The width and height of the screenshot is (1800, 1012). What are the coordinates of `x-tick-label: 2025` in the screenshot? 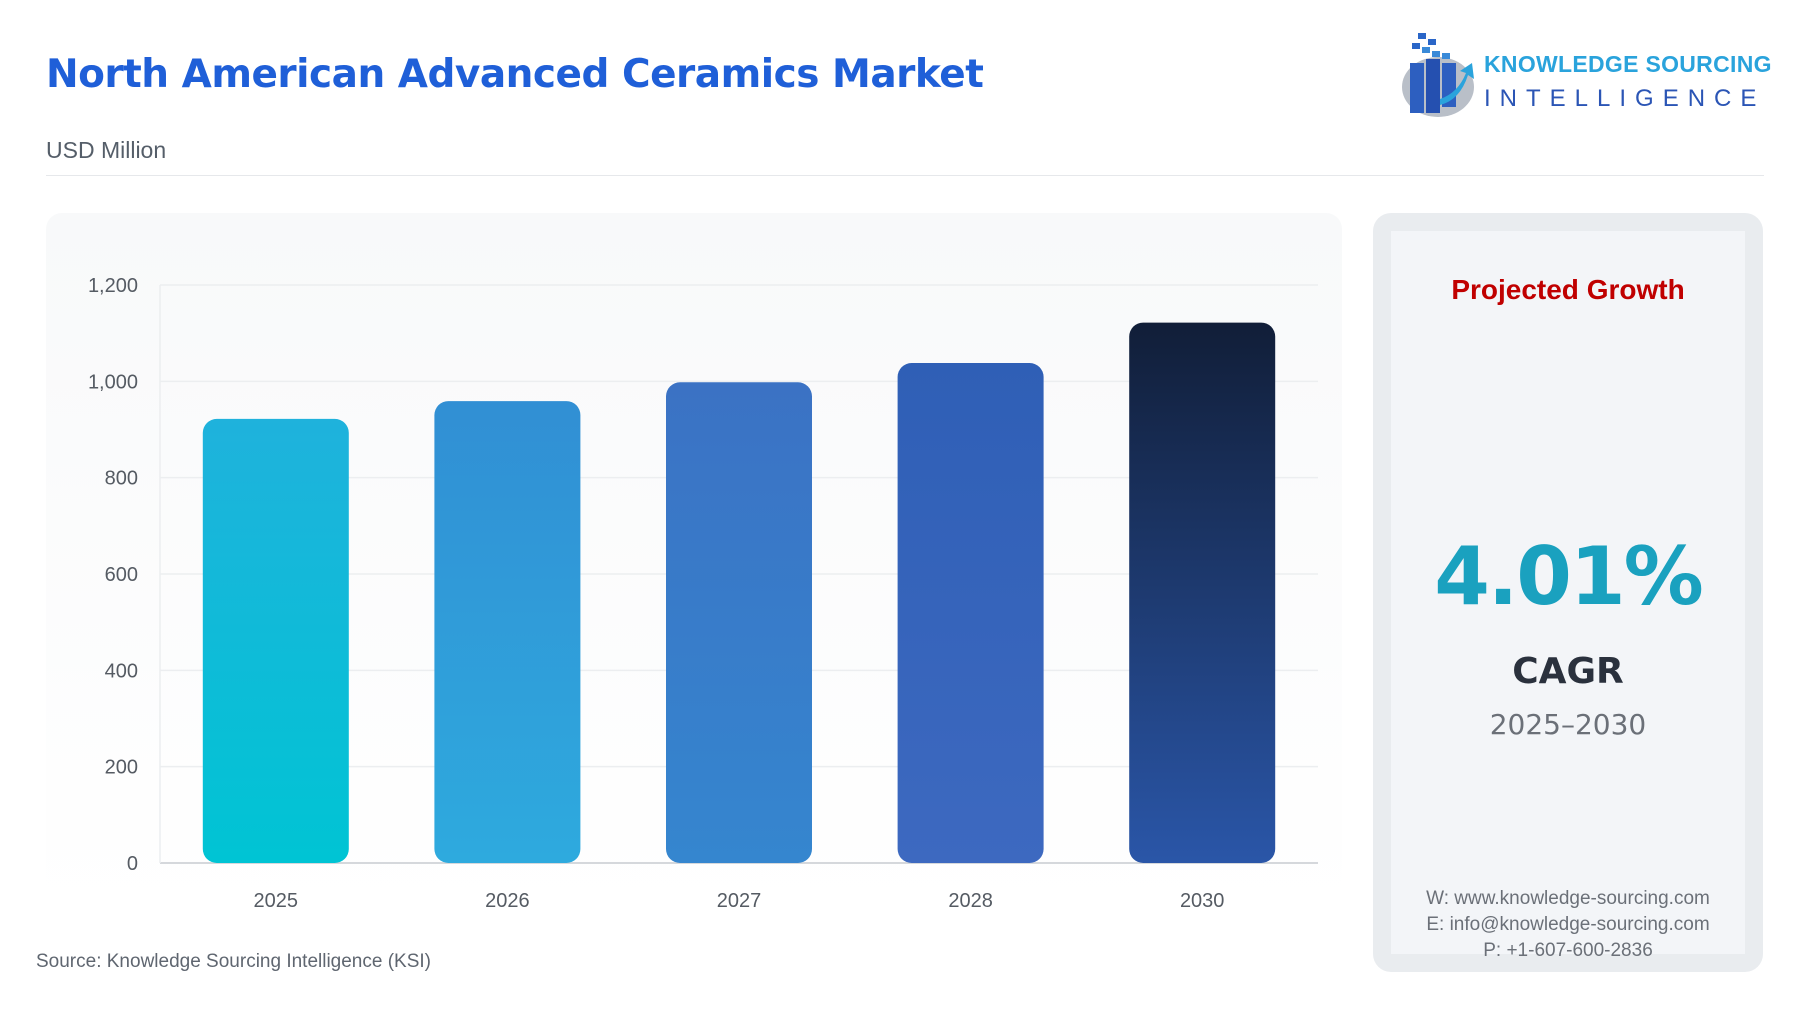 It's located at (276, 901).